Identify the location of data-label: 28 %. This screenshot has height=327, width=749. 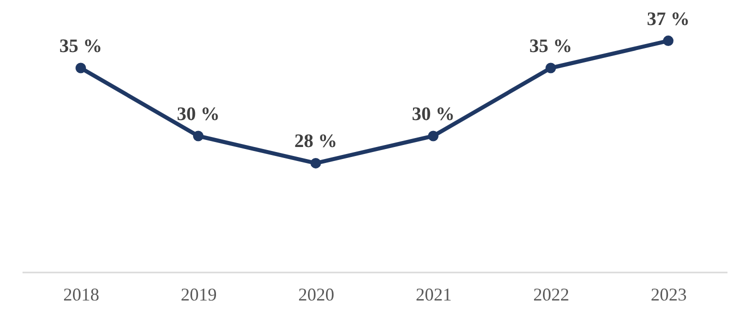
(316, 141).